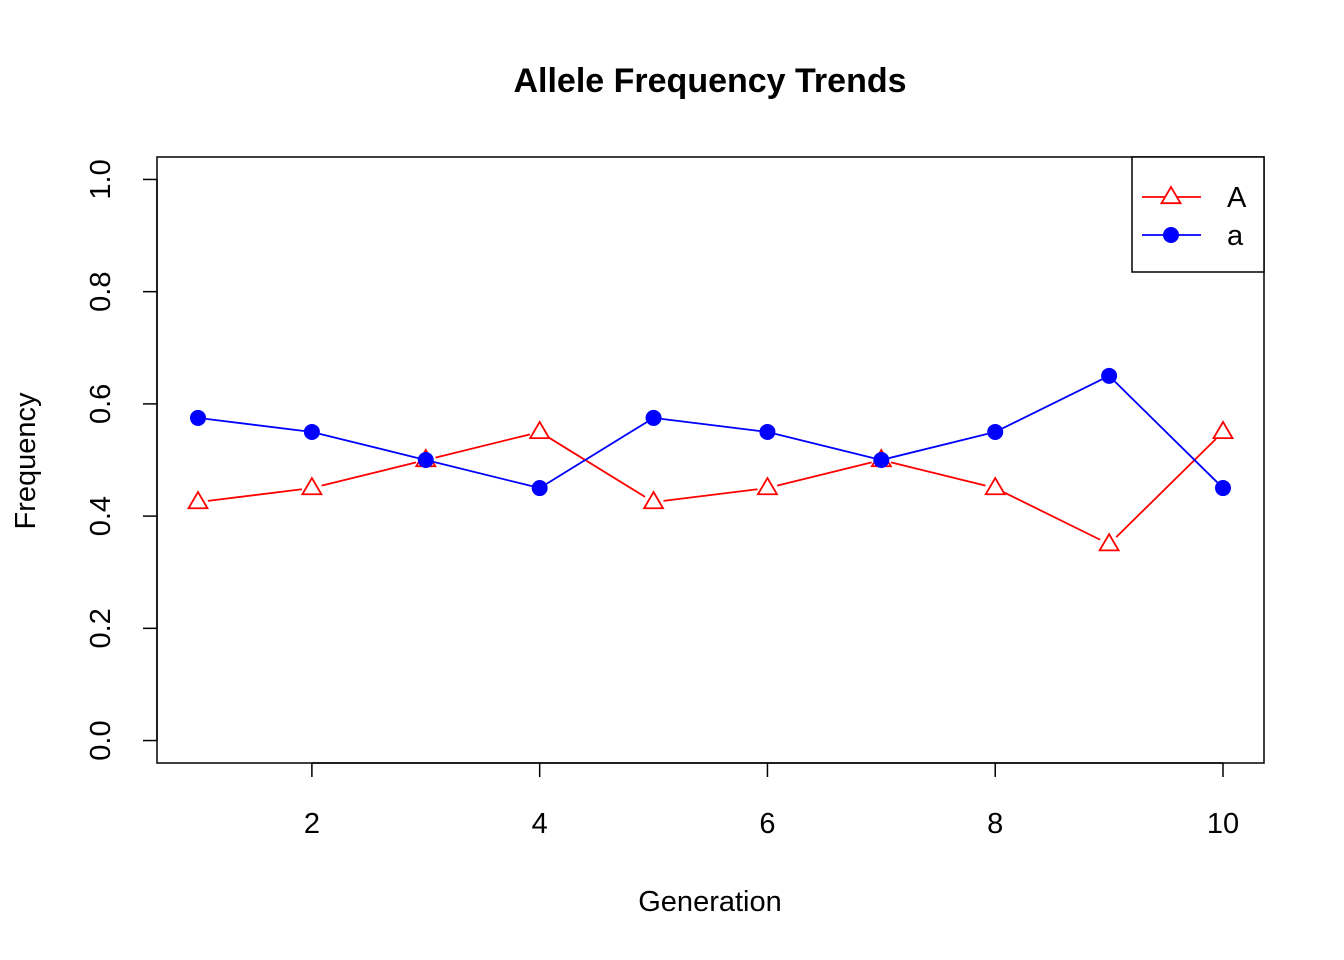 This screenshot has height=960, width=1344. Describe the element at coordinates (712, 487) in the screenshot. I see `series-line-A-upper` at that location.